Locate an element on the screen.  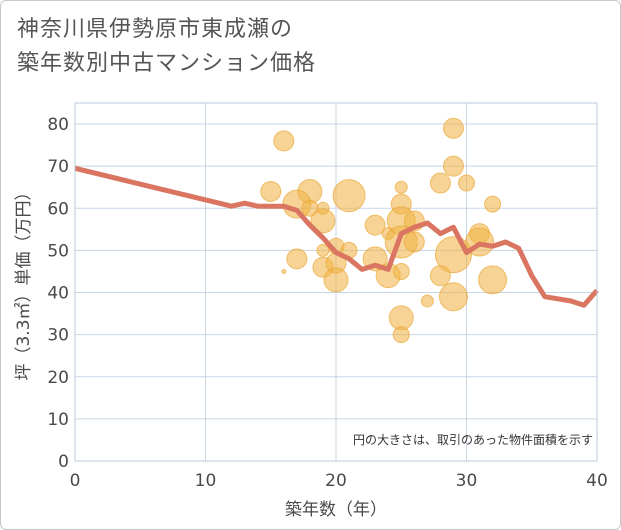
x-tick-label: 40 is located at coordinates (597, 481).